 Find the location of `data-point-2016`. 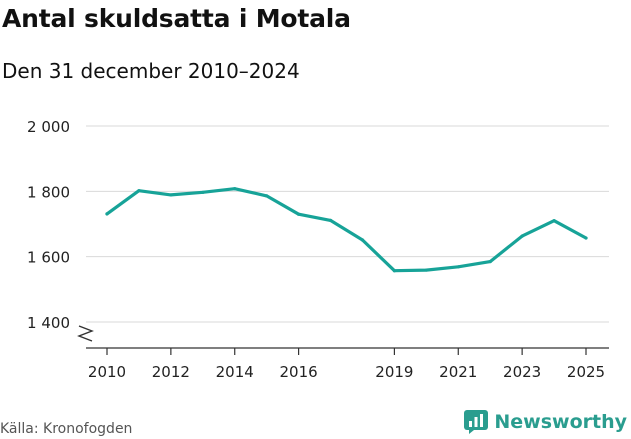

data-point-2016 is located at coordinates (299, 214).